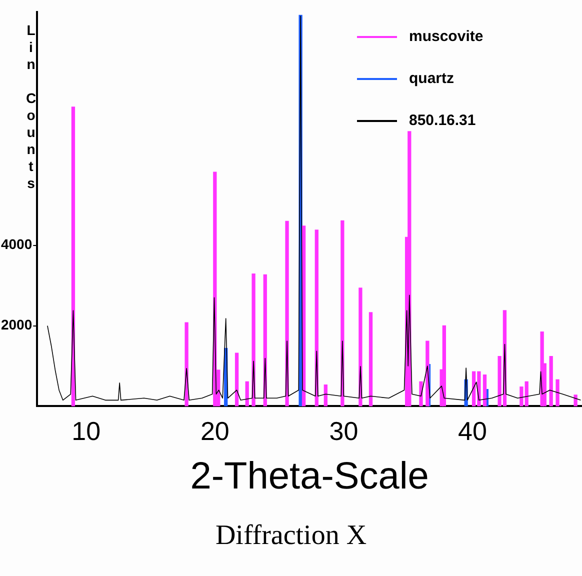 Image resolution: width=582 pixels, height=576 pixels. Describe the element at coordinates (431, 79) in the screenshot. I see `legend-label: quartz` at that location.